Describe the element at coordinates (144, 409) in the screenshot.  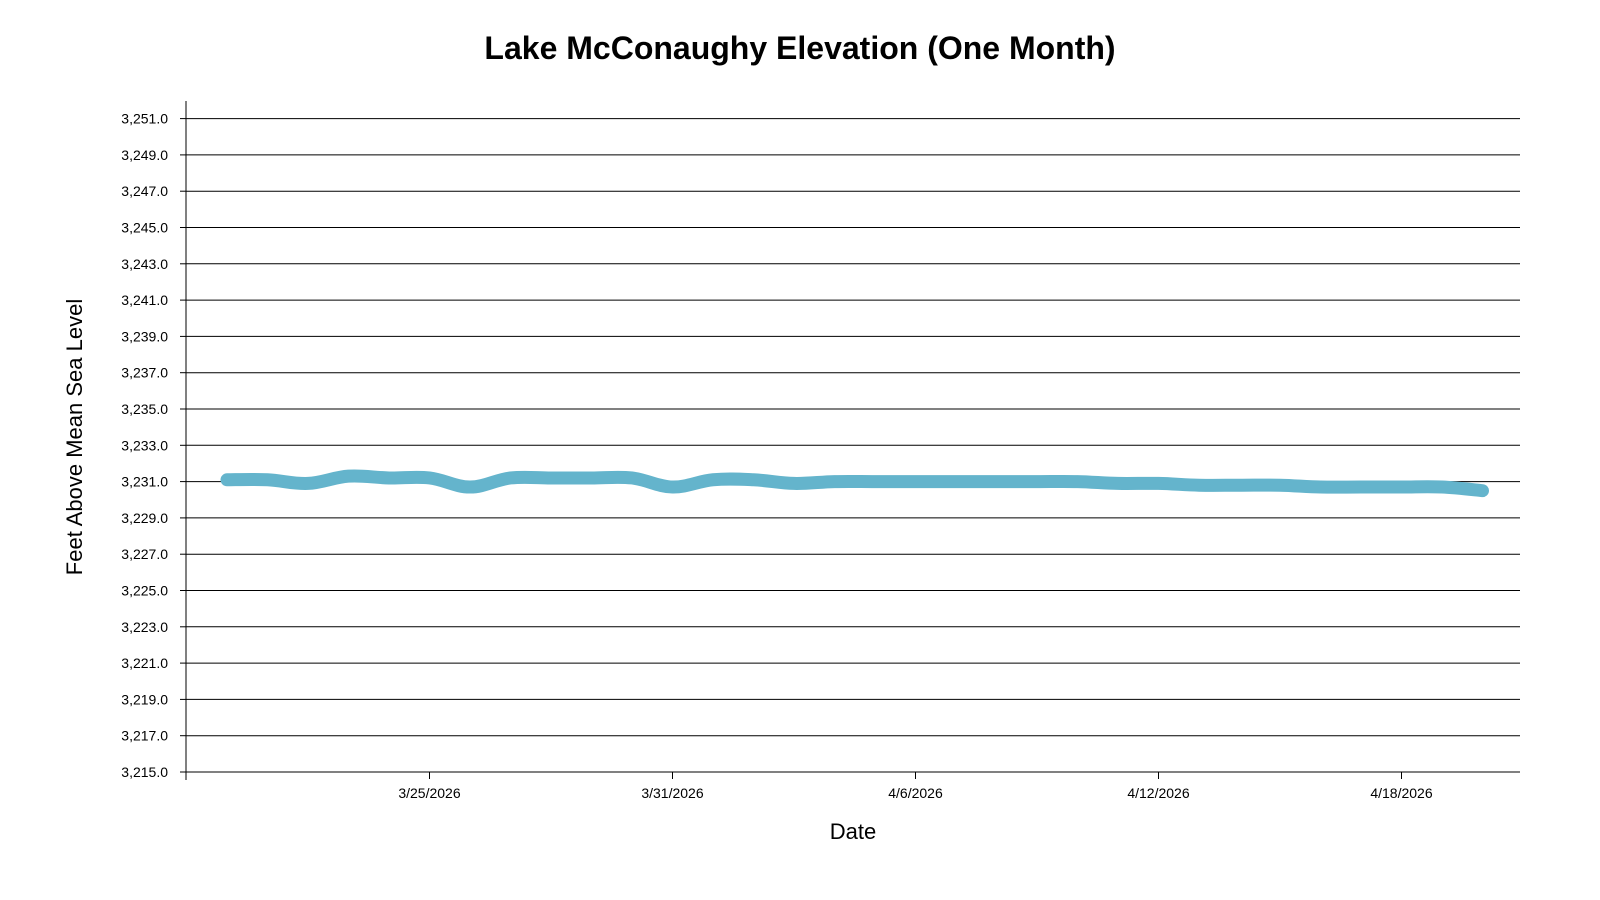
I see `y-tick-label: 3,235.0` at that location.